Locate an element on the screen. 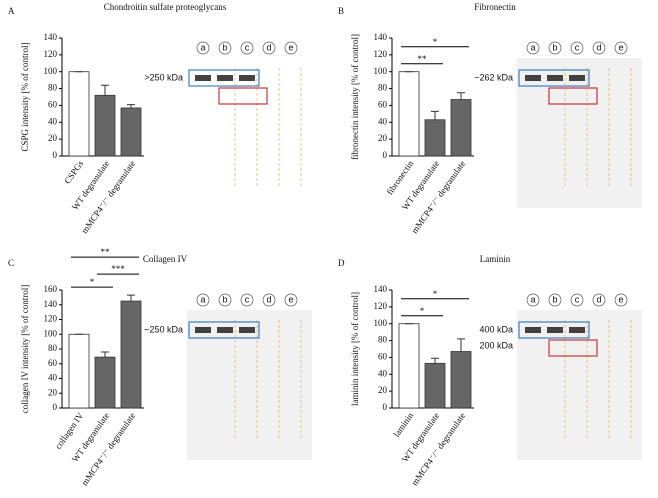  y-axis-label: collagen IV intensity [% of control] is located at coordinates (25, 349).